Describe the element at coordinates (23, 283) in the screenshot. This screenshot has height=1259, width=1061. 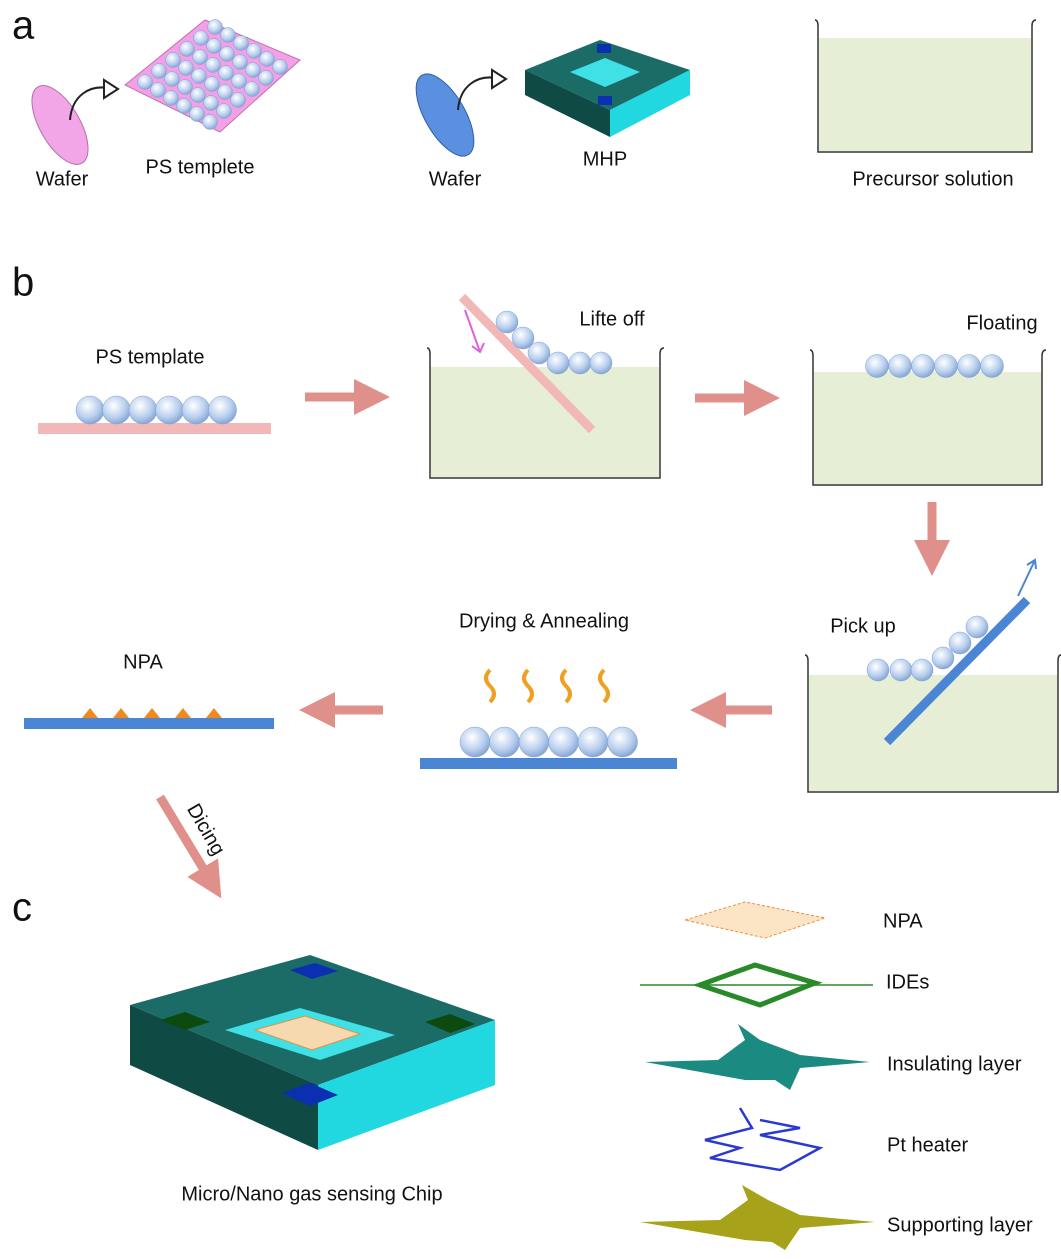
I see `panel-letter: b` at that location.